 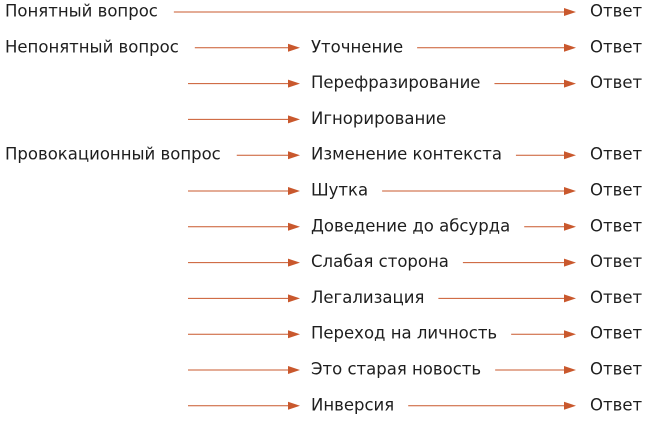 I want to click on technique: Доведение до абсурда, so click(x=410, y=225).